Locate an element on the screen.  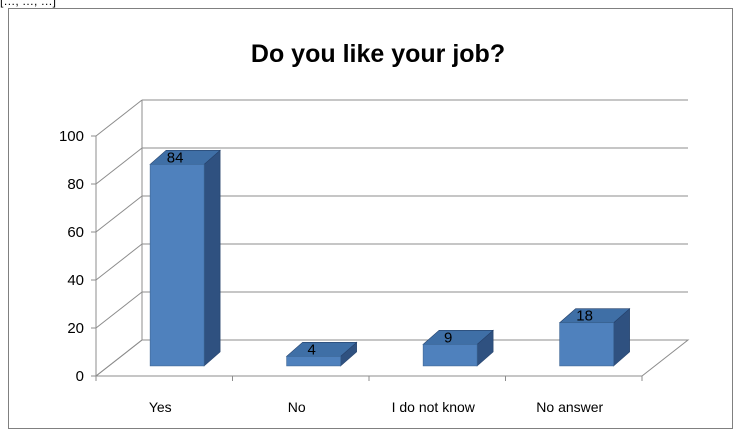
bar-no is located at coordinates (321, 354).